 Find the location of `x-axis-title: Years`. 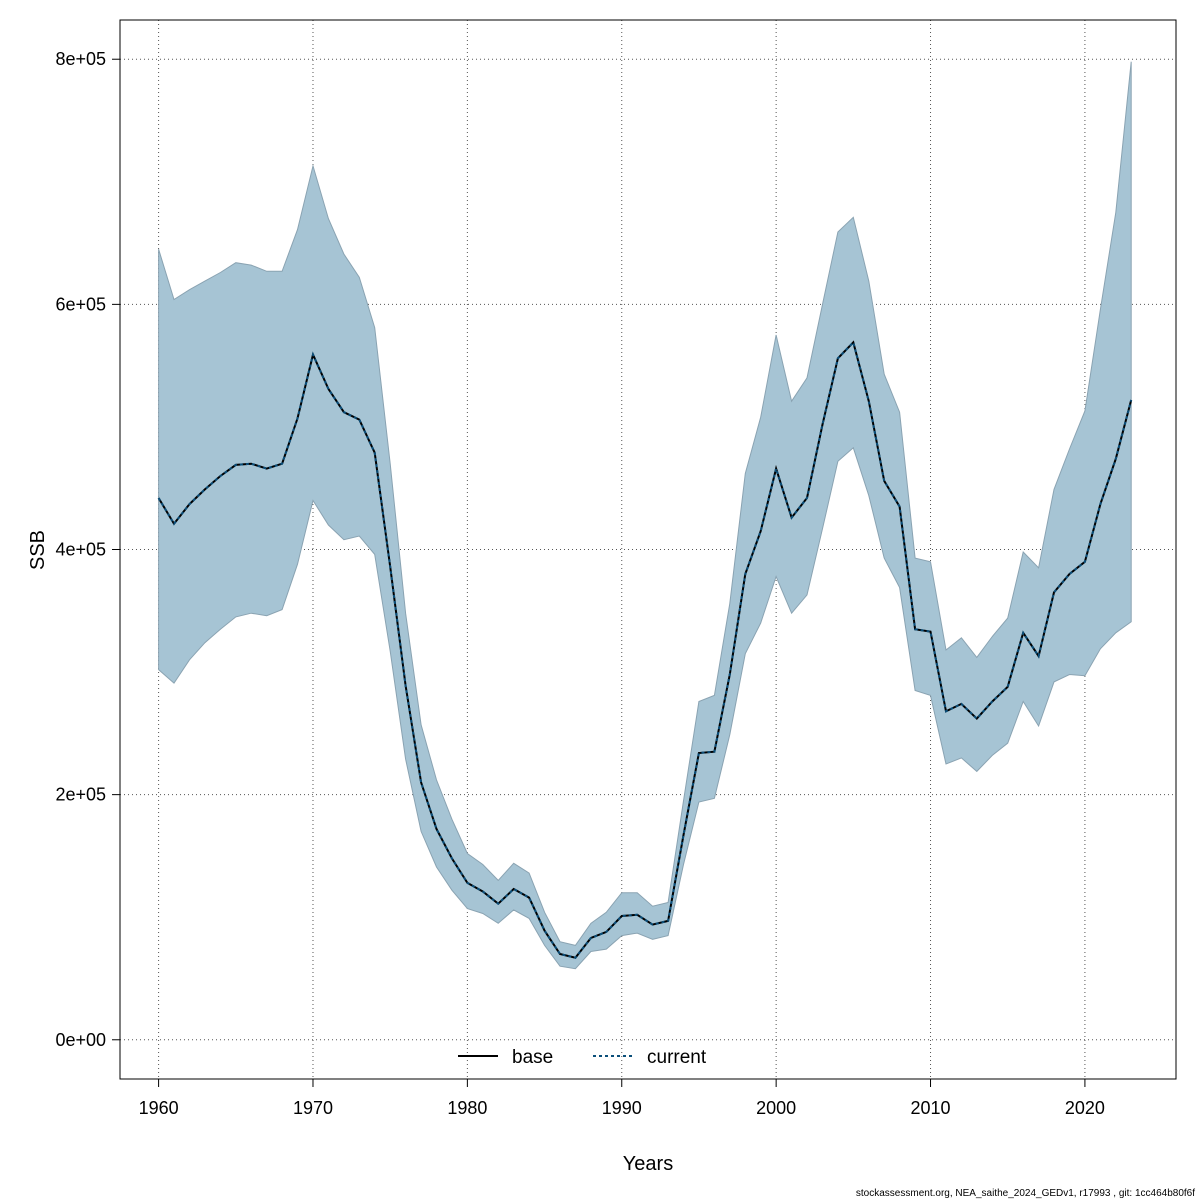

x-axis-title: Years is located at coordinates (648, 1164).